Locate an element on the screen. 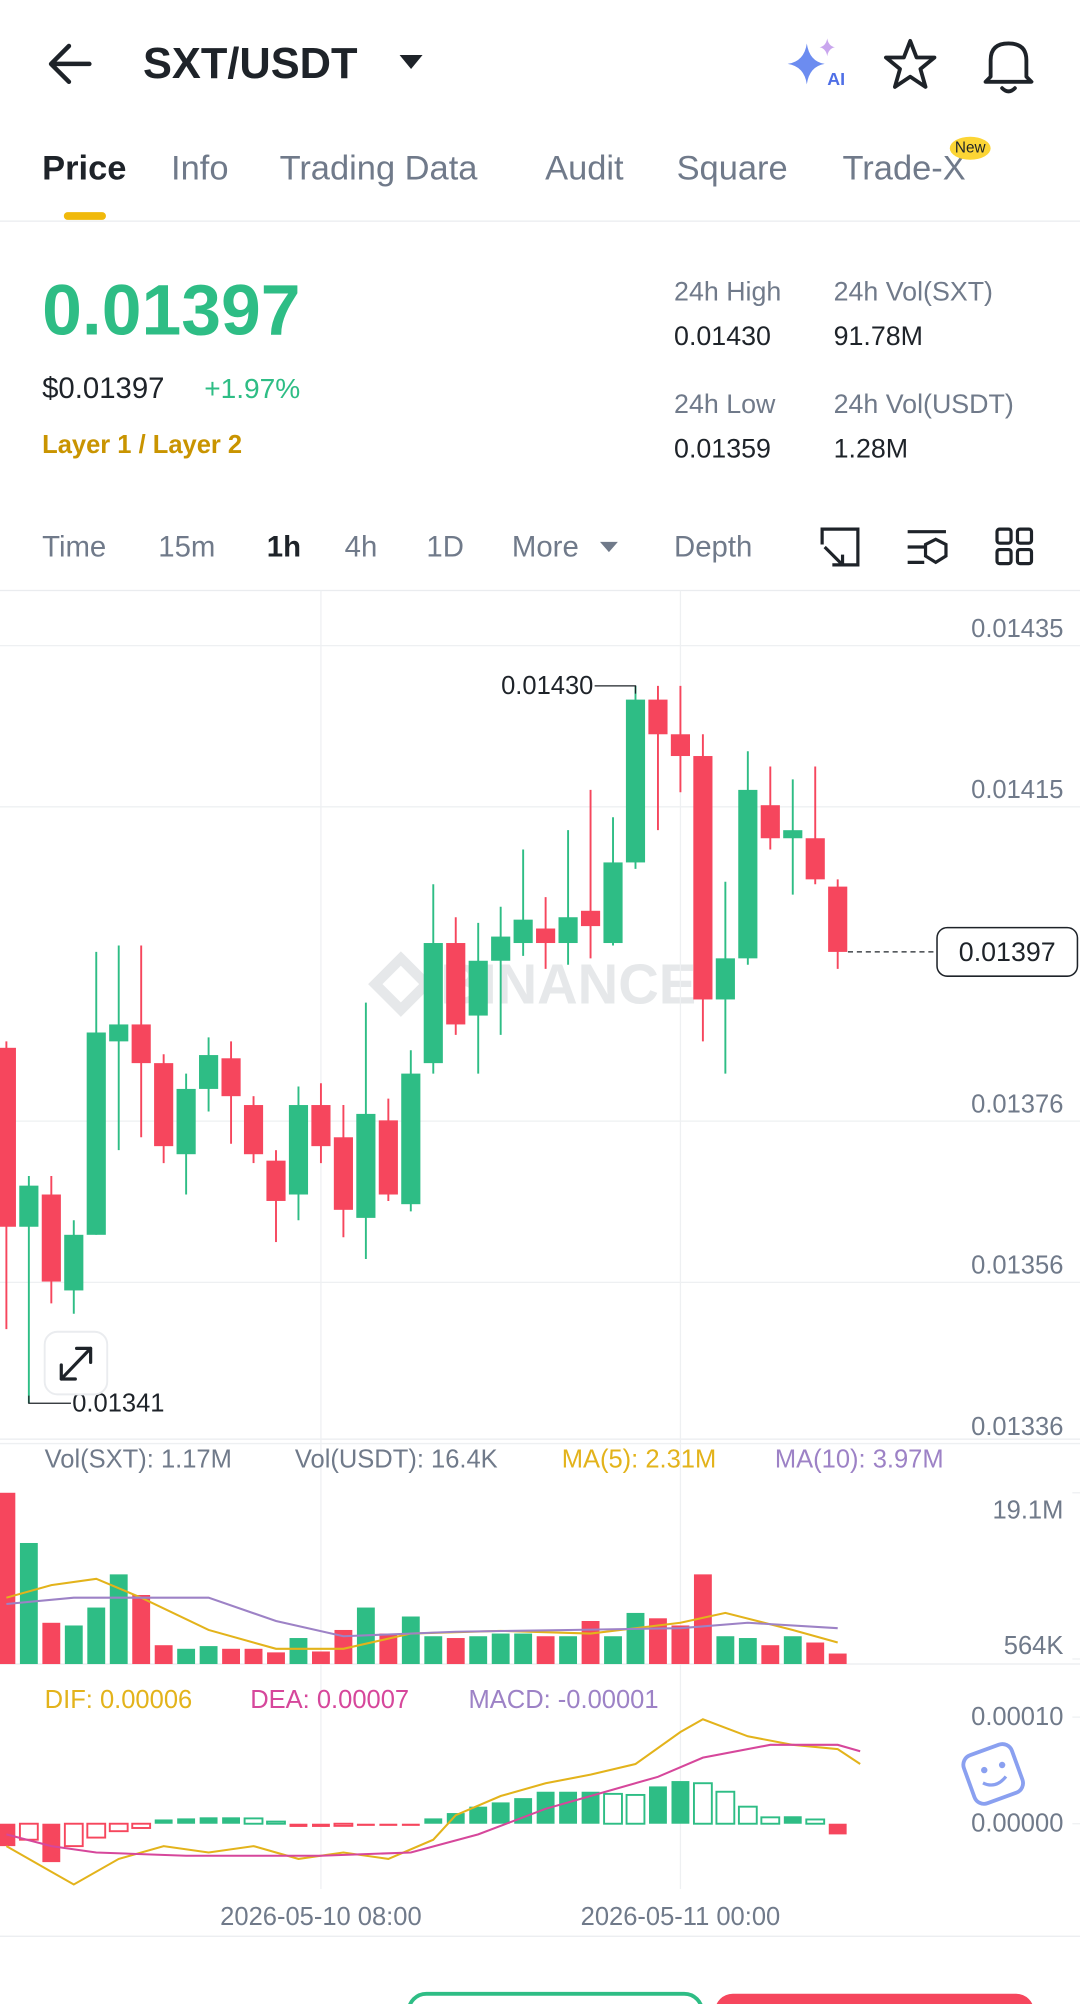  chart-settings-button is located at coordinates (927, 547).